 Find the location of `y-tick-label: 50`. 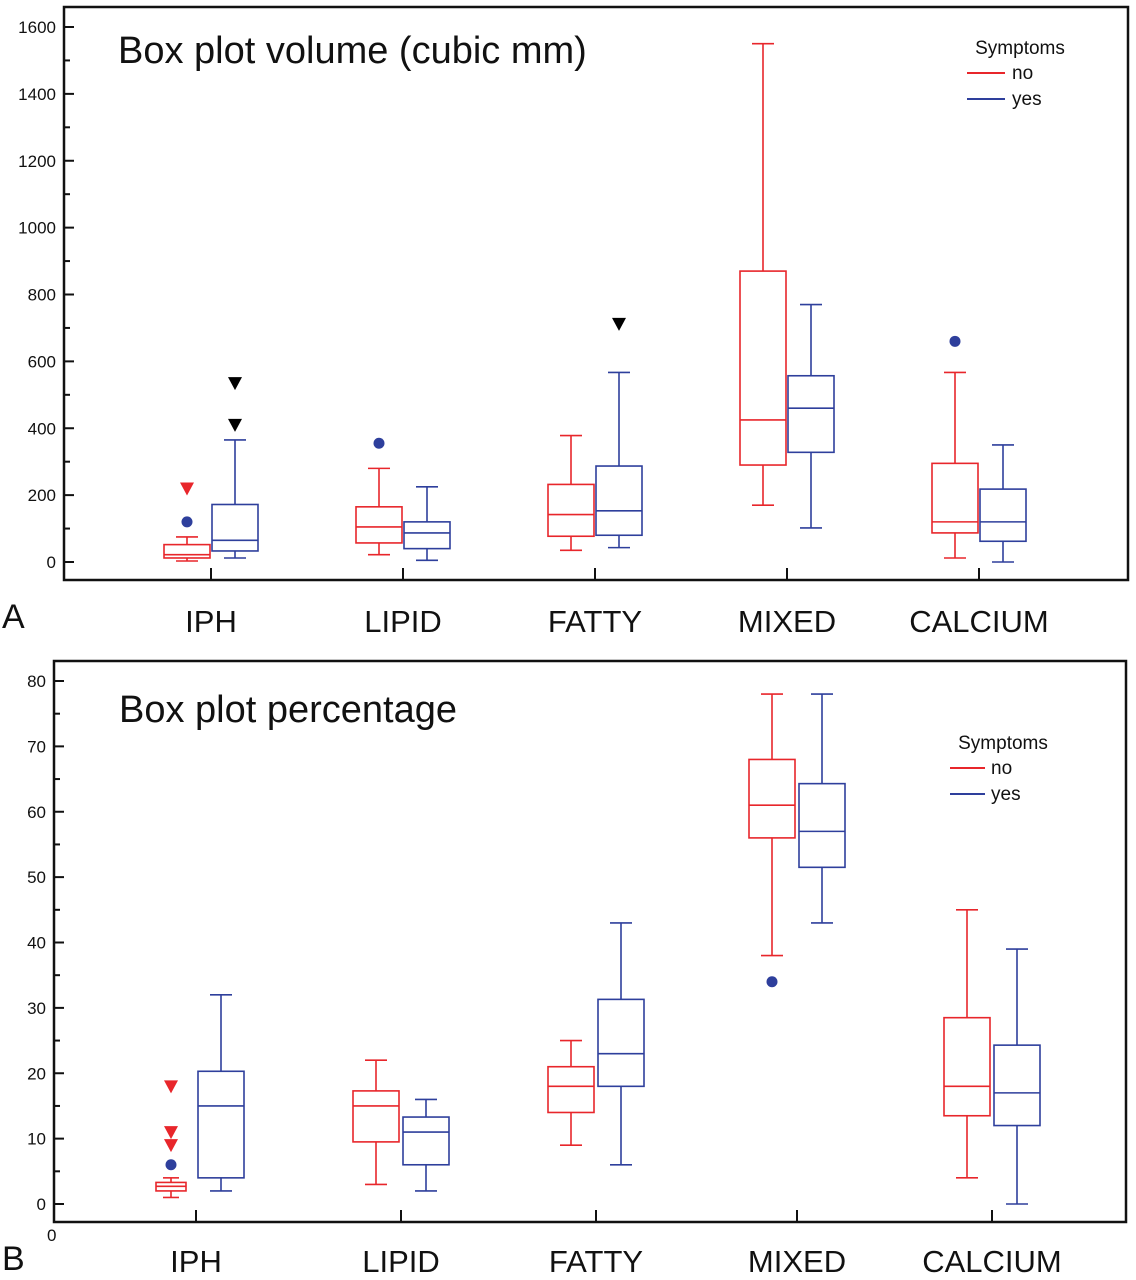

y-tick-label: 50 is located at coordinates (36, 877).